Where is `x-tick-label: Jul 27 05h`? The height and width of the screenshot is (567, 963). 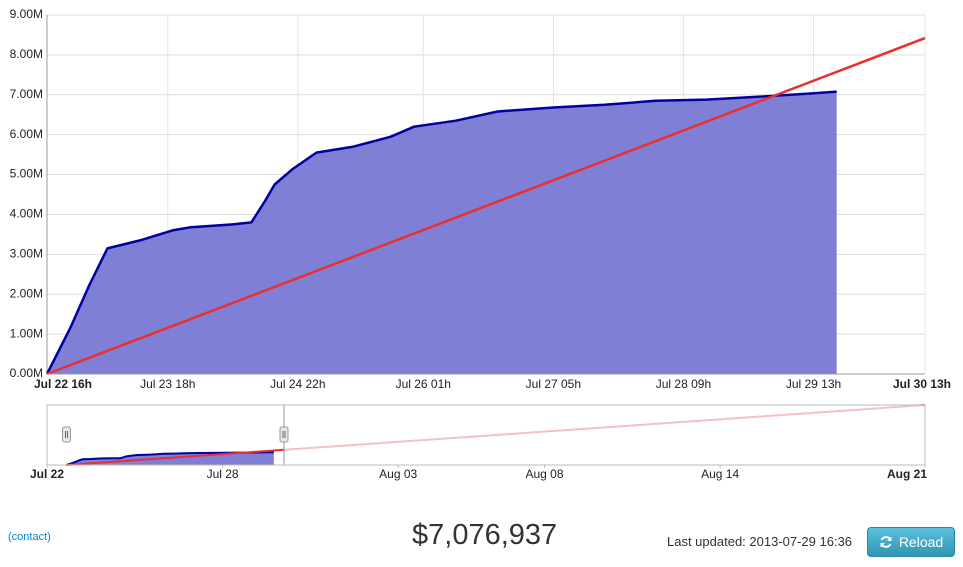
x-tick-label: Jul 27 05h is located at coordinates (553, 384).